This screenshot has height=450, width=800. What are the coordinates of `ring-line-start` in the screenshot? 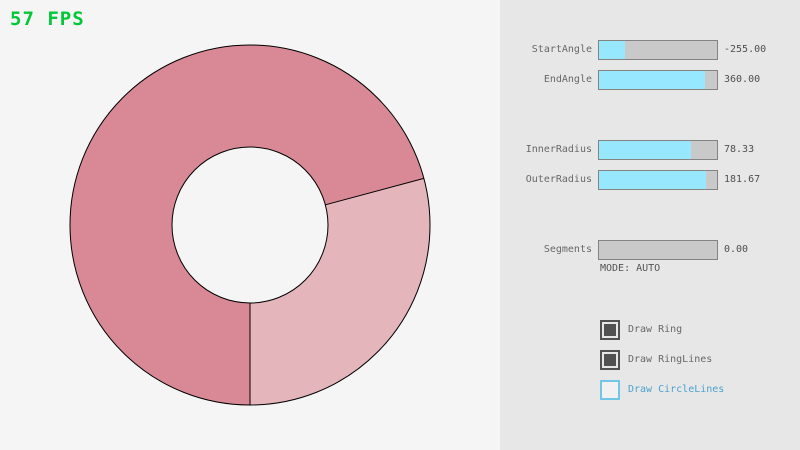 It's located at (374, 191).